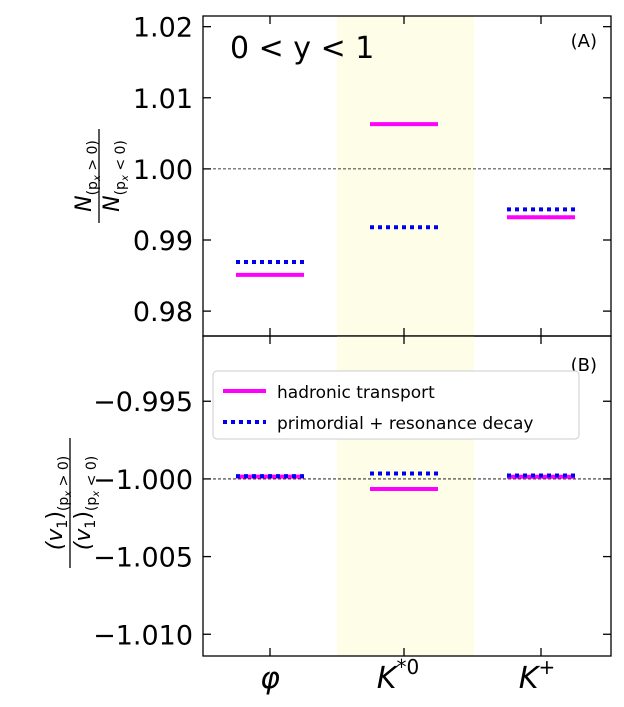  I want to click on y-tick-label-b-0: −1.010, so click(143, 635).